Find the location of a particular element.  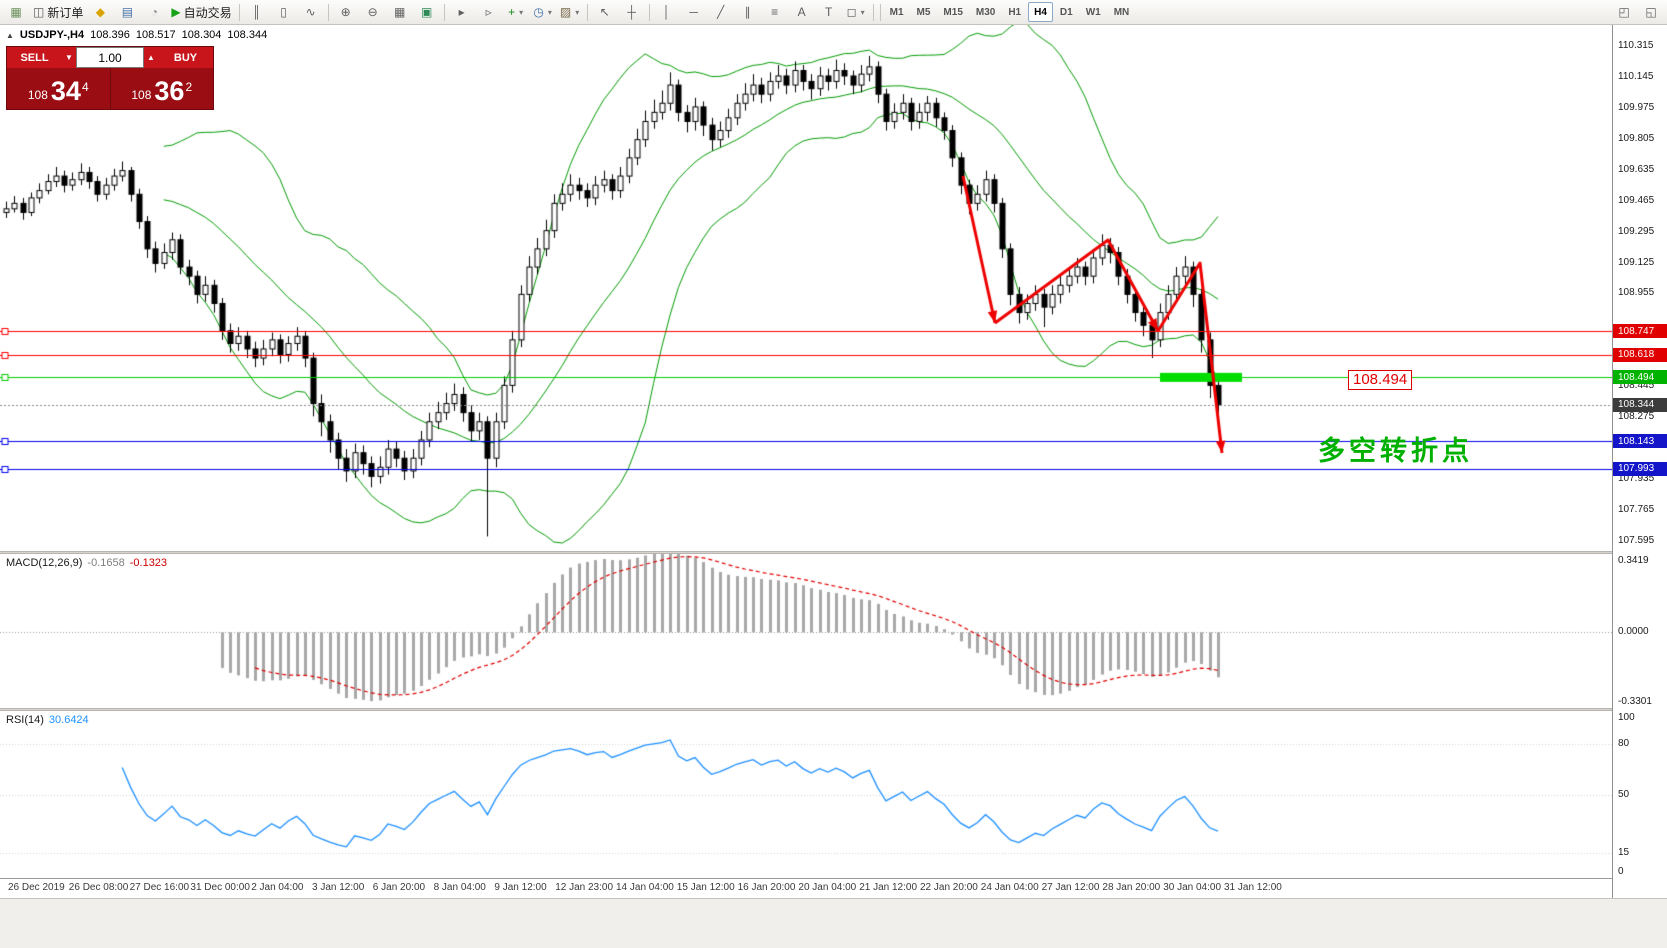

sell-price: 108 34 4 is located at coordinates (58, 88).